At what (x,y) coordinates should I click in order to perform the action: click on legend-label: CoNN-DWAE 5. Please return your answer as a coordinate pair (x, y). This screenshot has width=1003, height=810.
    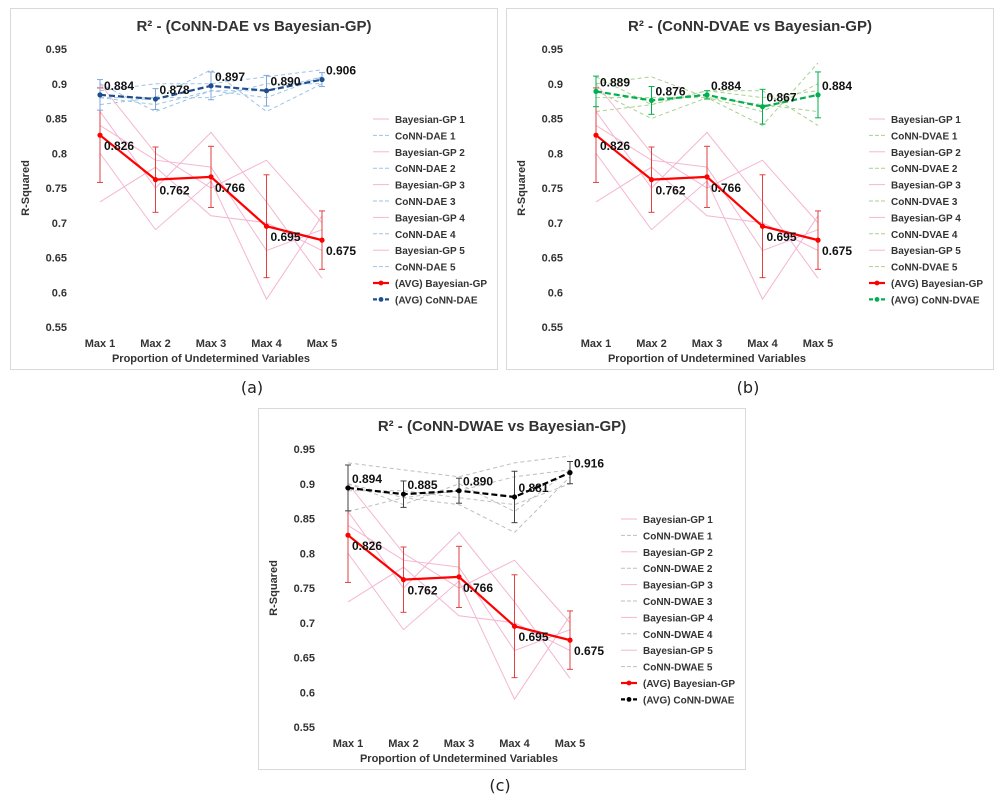
    Looking at the image, I should click on (678, 668).